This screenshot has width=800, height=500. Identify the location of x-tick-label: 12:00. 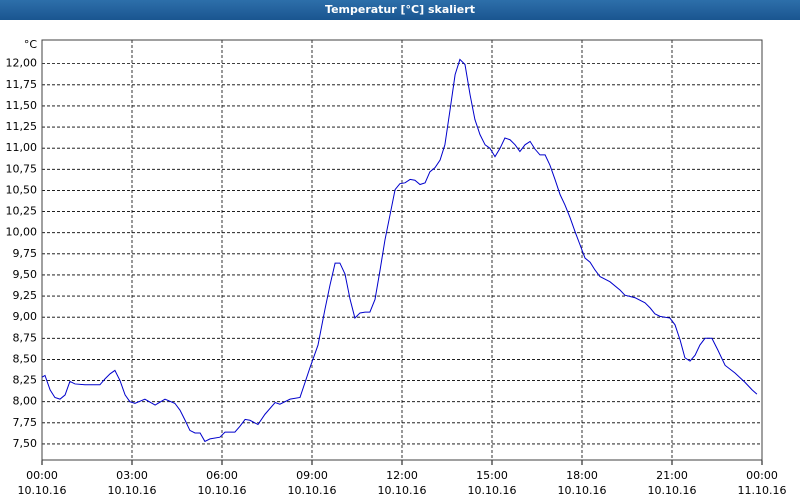
(402, 475).